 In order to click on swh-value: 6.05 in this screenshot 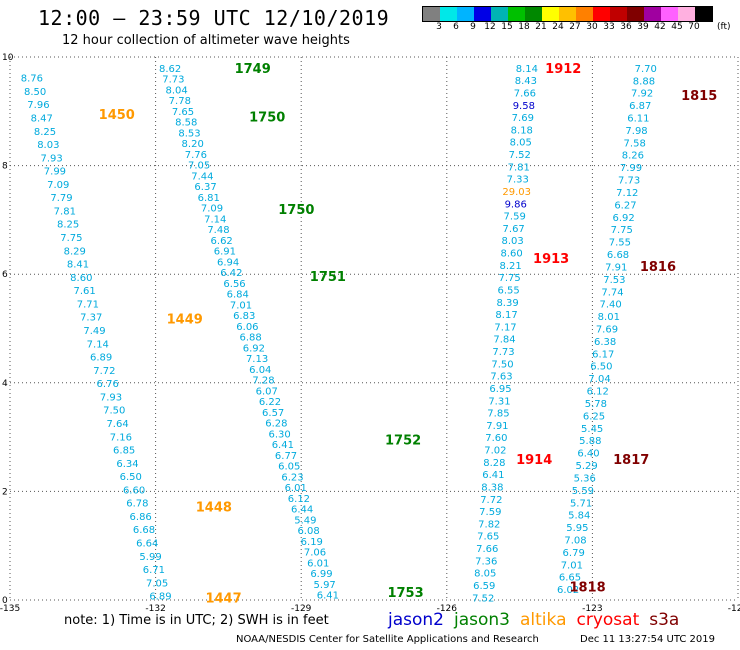, I will do `click(289, 467)`.